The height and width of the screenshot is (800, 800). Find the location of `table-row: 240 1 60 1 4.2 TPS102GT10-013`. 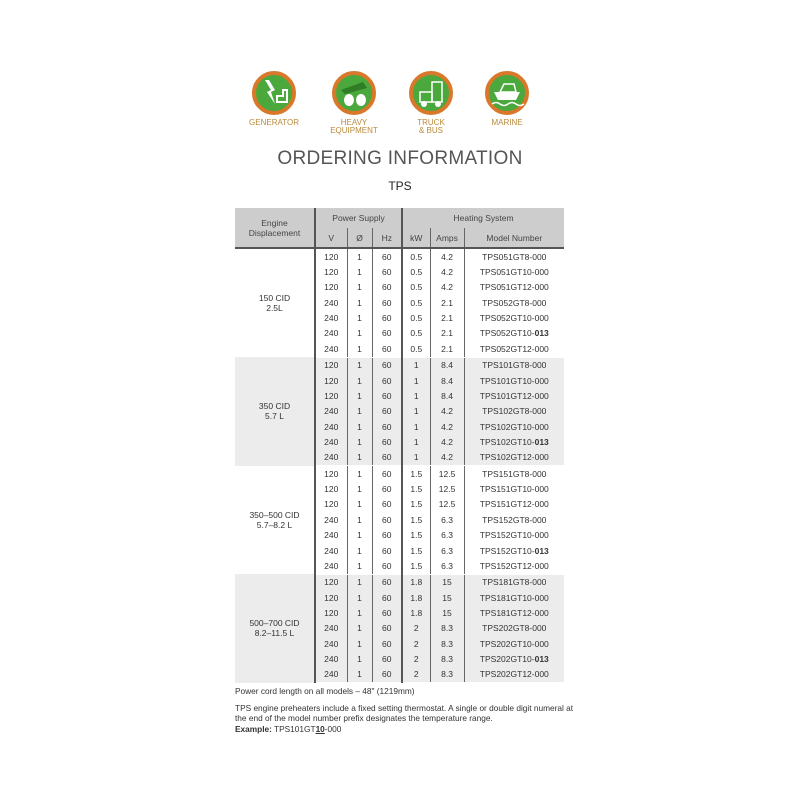

table-row: 240 1 60 1 4.2 TPS102GT10-013 is located at coordinates (400, 442).